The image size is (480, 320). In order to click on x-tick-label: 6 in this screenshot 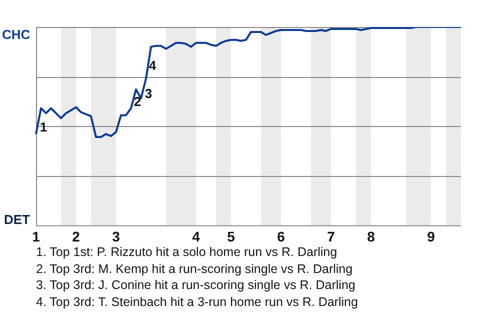, I will do `click(281, 236)`.